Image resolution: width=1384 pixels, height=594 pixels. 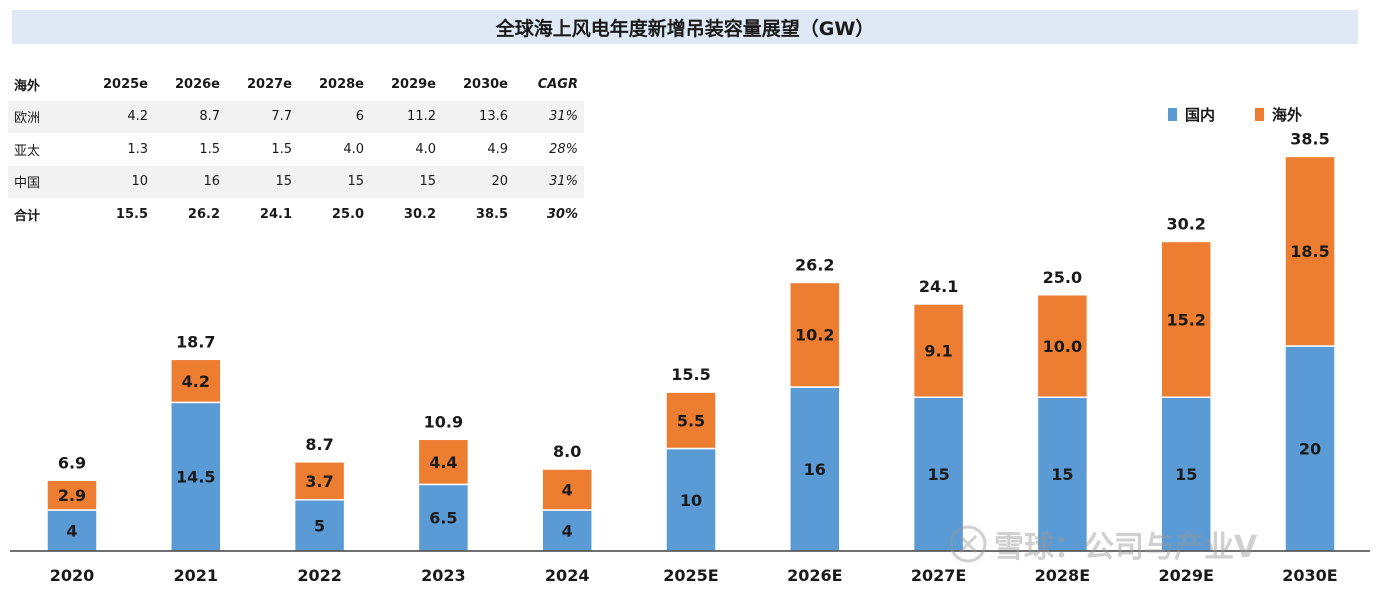 What do you see at coordinates (419, 214) in the screenshot?
I see `table-cell: 30.2` at bounding box center [419, 214].